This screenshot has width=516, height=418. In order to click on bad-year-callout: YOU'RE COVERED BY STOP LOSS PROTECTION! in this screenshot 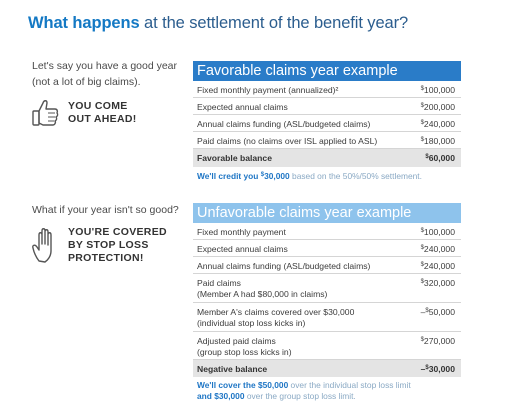, I will do `click(117, 245)`.